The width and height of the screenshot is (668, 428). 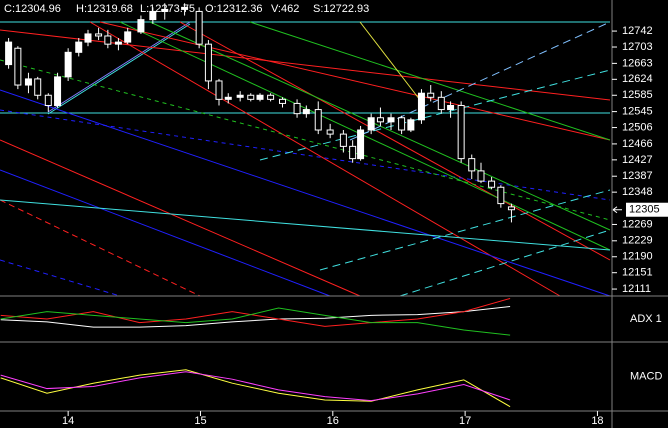 What do you see at coordinates (637, 112) in the screenshot?
I see `y-tick-label: 12545` at bounding box center [637, 112].